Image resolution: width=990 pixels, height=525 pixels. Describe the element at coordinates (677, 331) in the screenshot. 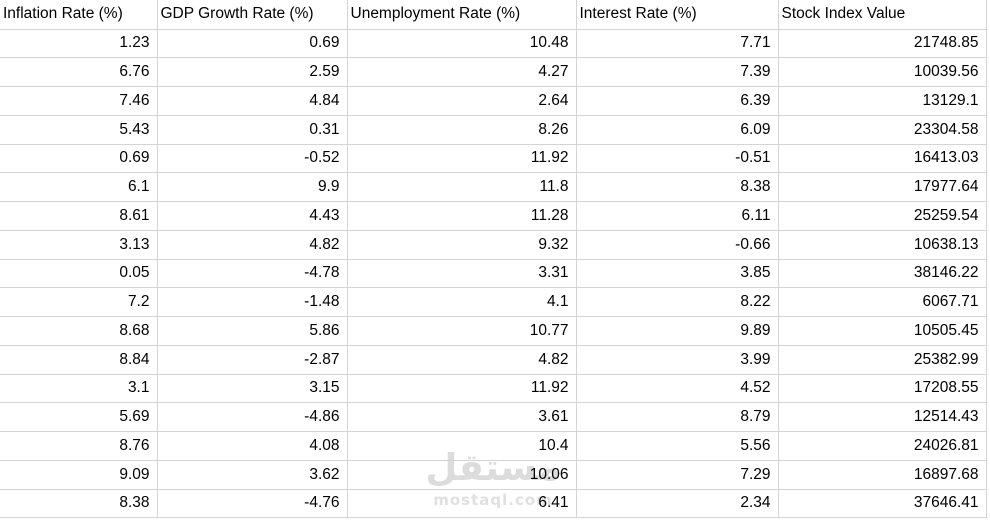

I see `cell: 9.89` at that location.